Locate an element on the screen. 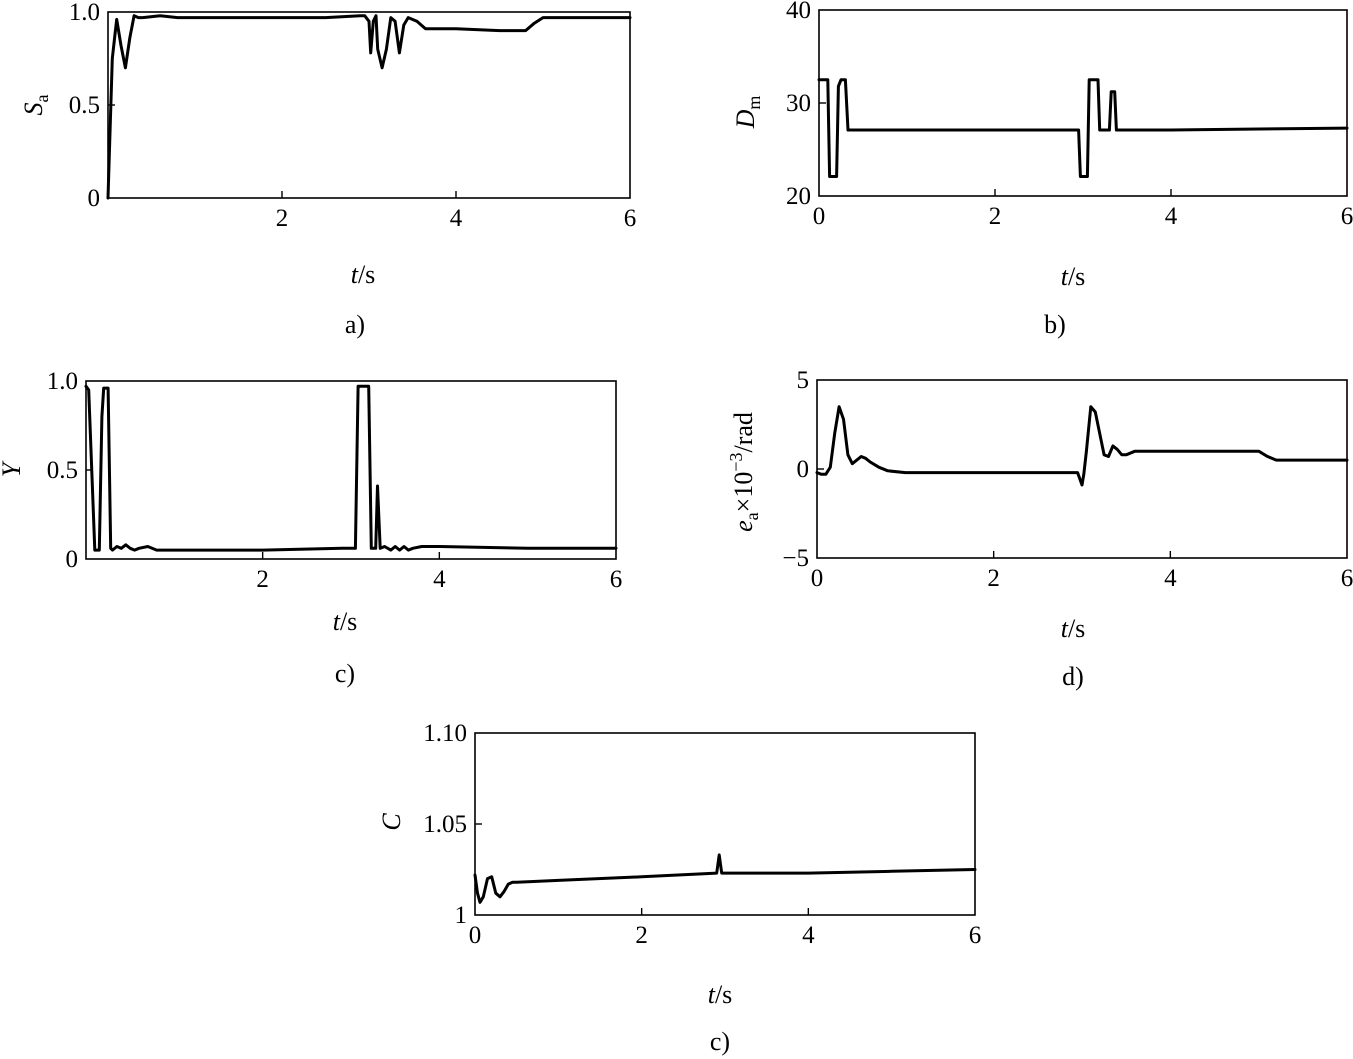  chart-panel-a: 2 4 6 0 0.5 1.0 Sa t/s a) is located at coordinates (327, 169).